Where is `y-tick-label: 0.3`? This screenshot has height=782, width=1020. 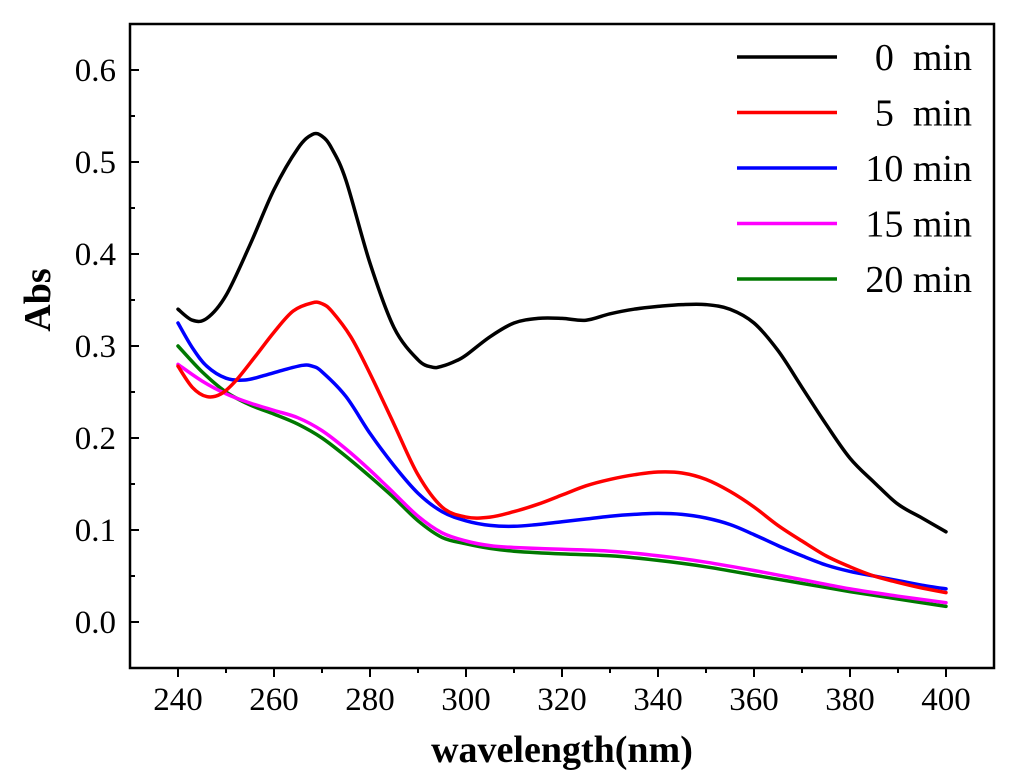 y-tick-label: 0.3 is located at coordinates (95, 347).